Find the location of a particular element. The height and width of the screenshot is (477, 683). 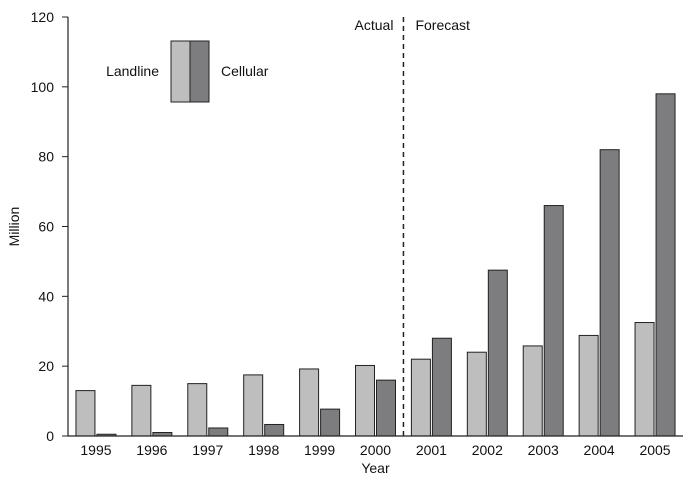

bar-landline-2001 is located at coordinates (420, 397).